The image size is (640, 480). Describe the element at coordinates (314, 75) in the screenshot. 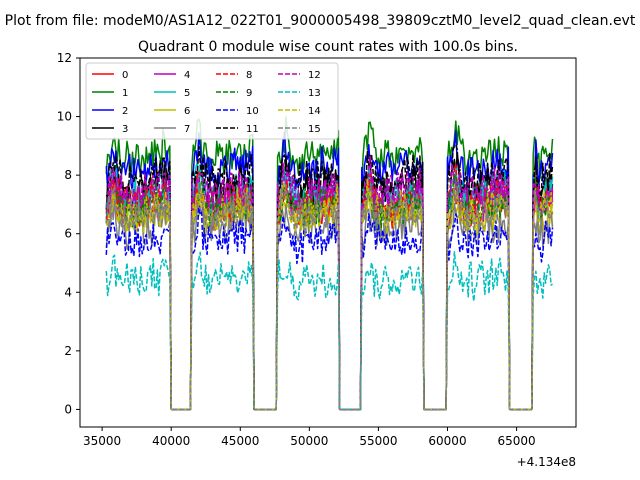

I see `legend-label-module-12: 12` at that location.